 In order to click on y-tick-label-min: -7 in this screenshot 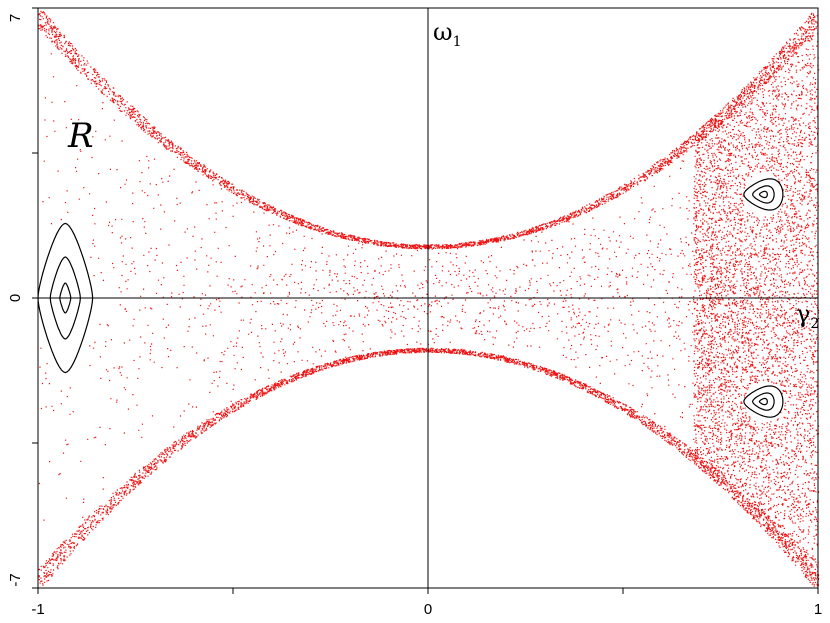, I will do `click(15, 579)`.